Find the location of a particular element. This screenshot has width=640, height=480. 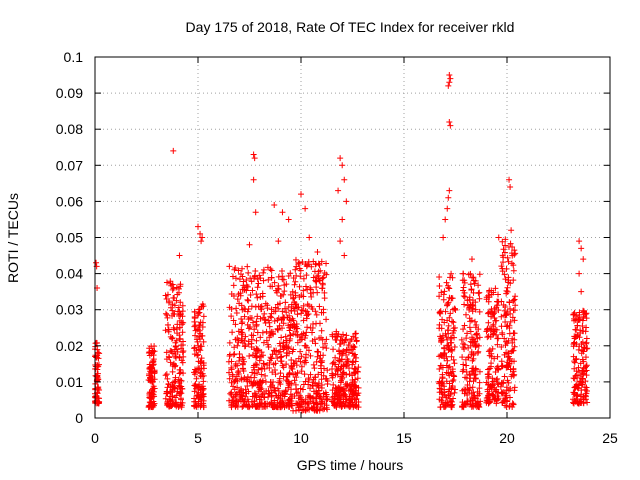

y-tick-label: 0.1 is located at coordinates (74, 57).